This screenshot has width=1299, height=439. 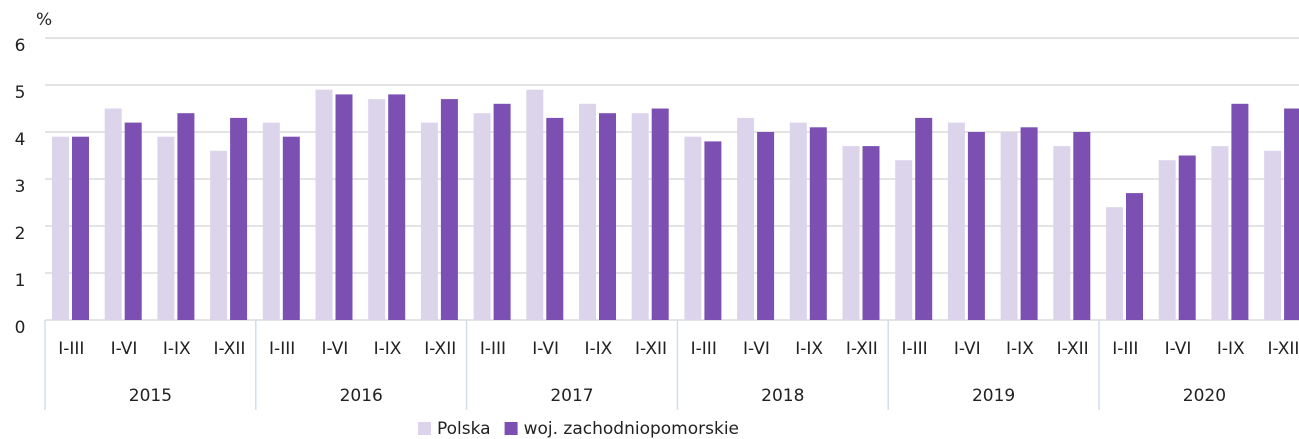 I want to click on group-label: 2020, so click(x=1204, y=396).